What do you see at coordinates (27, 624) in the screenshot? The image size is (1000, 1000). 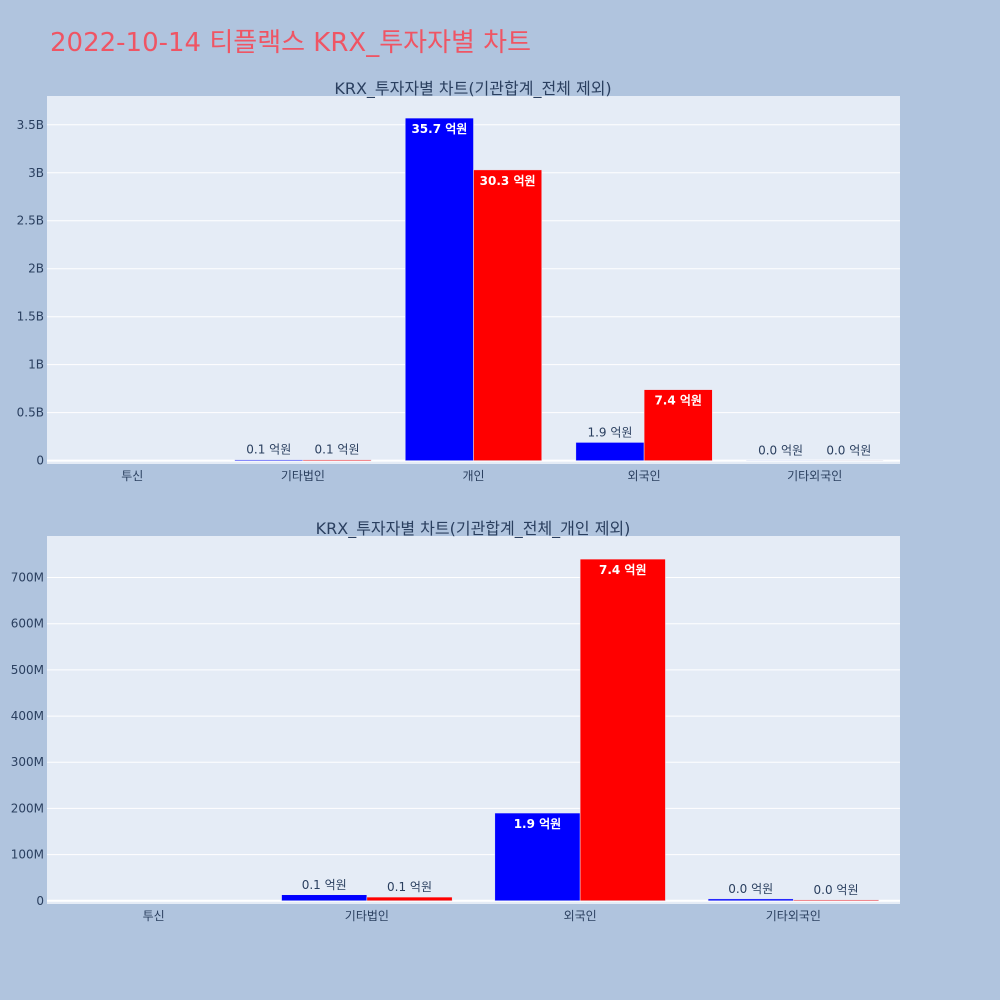 I see `chart-bottom-ytick-label: 600M` at bounding box center [27, 624].